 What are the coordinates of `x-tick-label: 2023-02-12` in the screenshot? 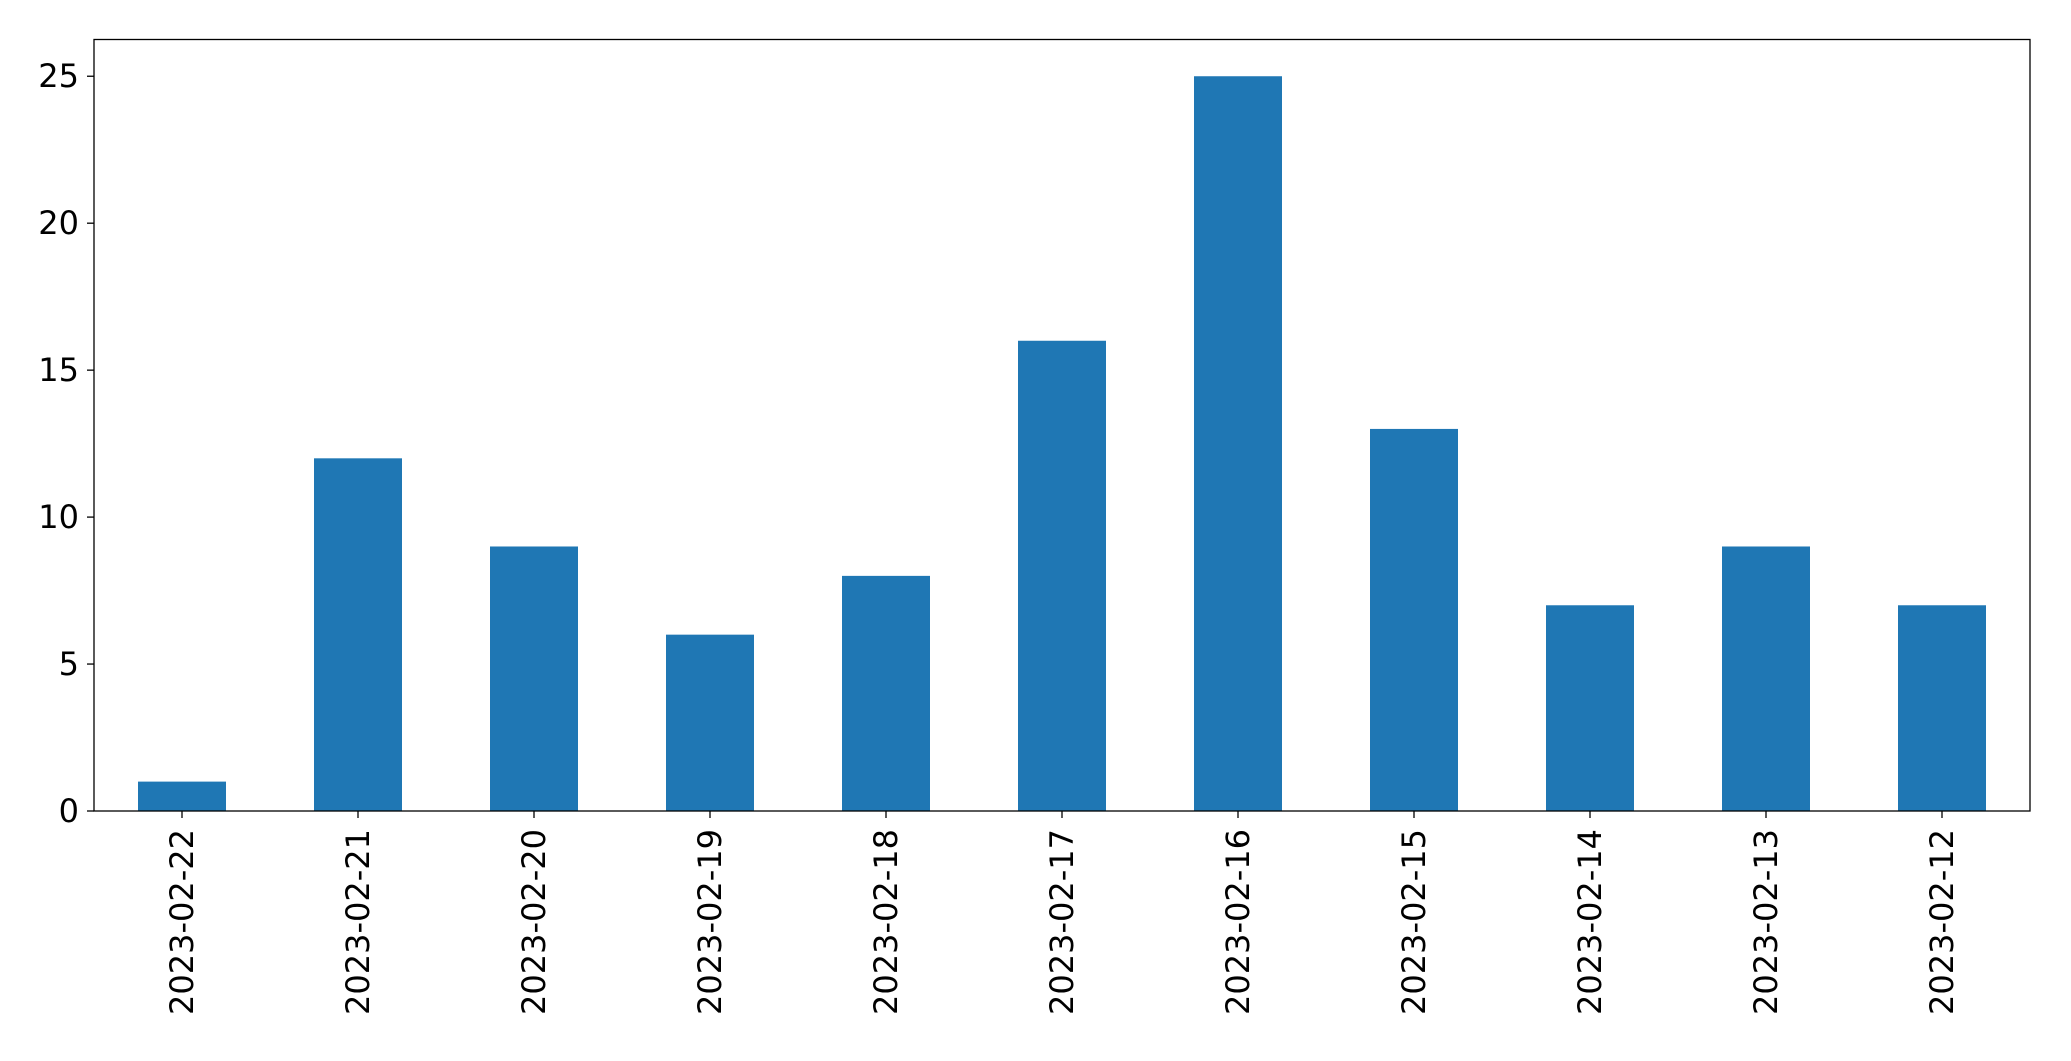 It's located at (1942, 922).